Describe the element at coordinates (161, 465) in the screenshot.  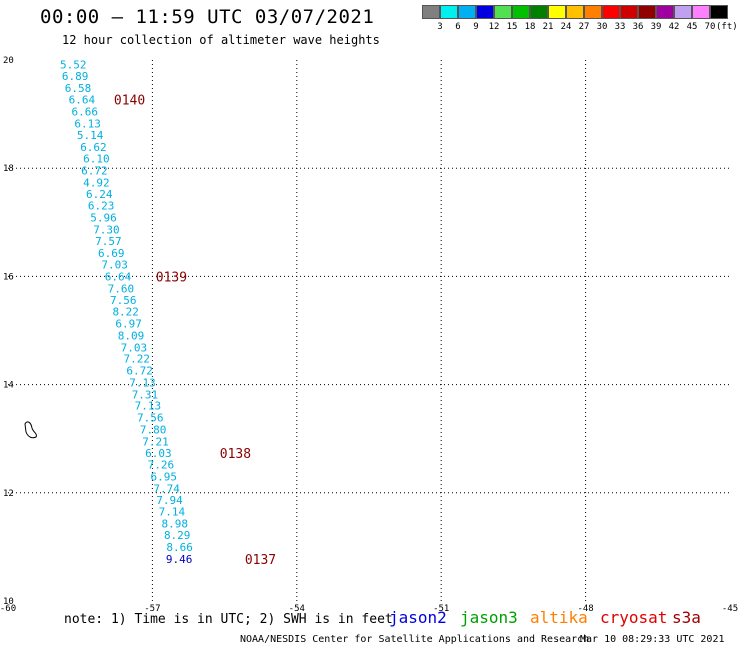
I see `wave-height-value: 7.26` at that location.